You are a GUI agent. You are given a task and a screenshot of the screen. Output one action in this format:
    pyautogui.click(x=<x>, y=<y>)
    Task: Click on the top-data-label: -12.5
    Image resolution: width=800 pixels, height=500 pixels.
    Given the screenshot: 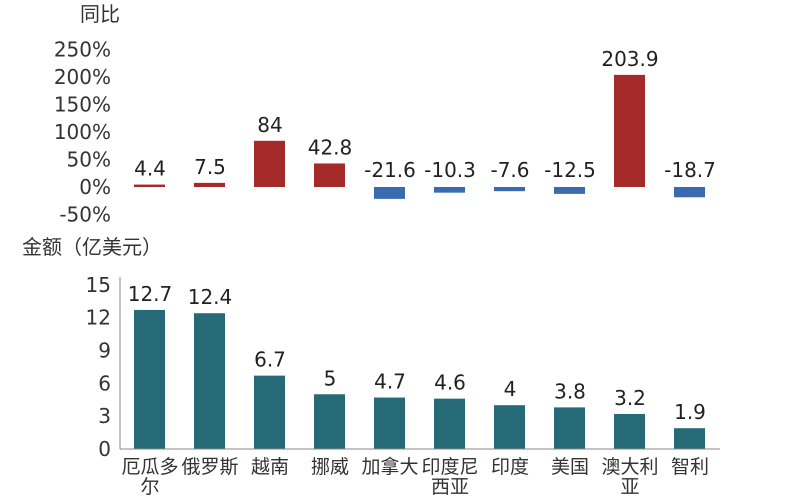 What is the action you would take?
    pyautogui.click(x=570, y=170)
    